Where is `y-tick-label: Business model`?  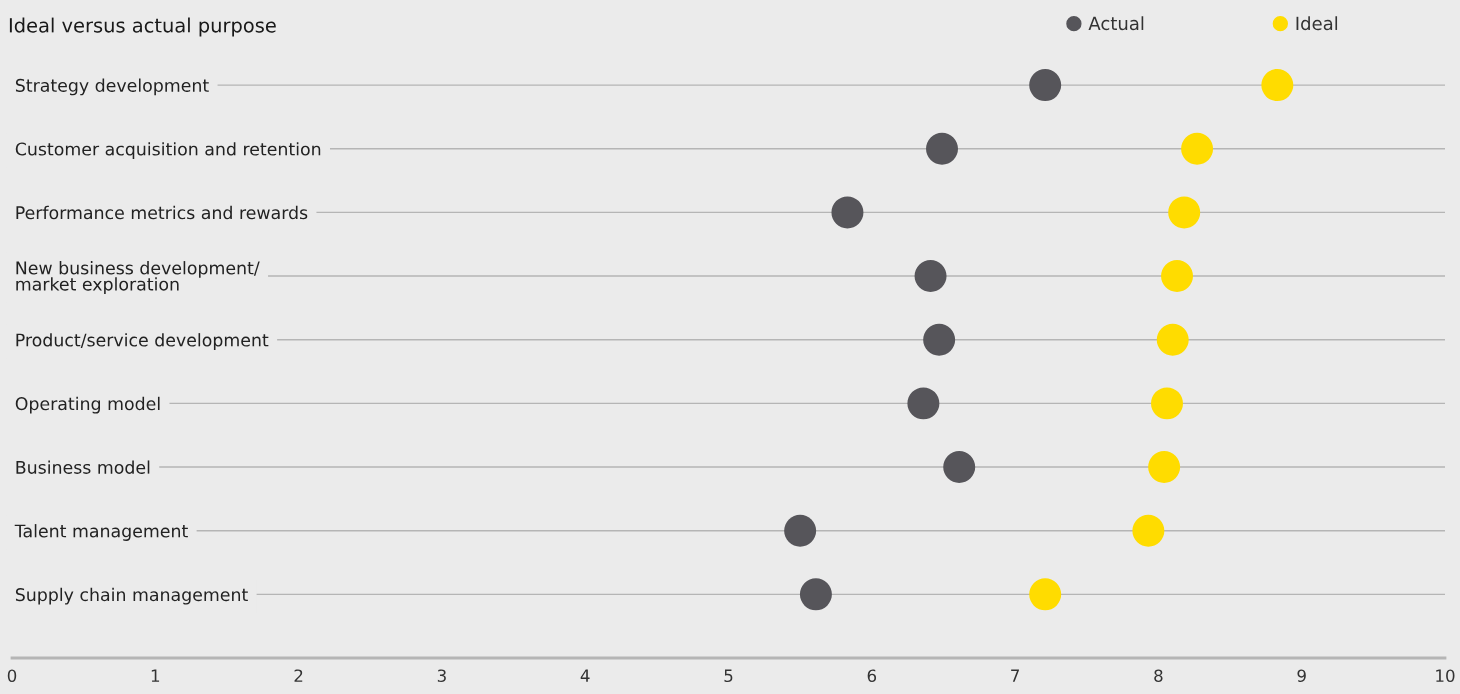 y-tick-label: Business model is located at coordinates (83, 467).